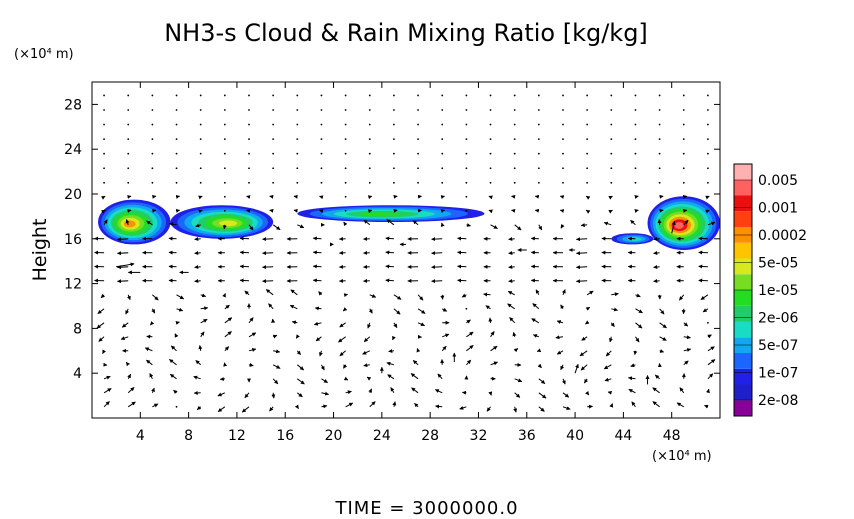  I want to click on y-tick-label: 20, so click(73, 195).